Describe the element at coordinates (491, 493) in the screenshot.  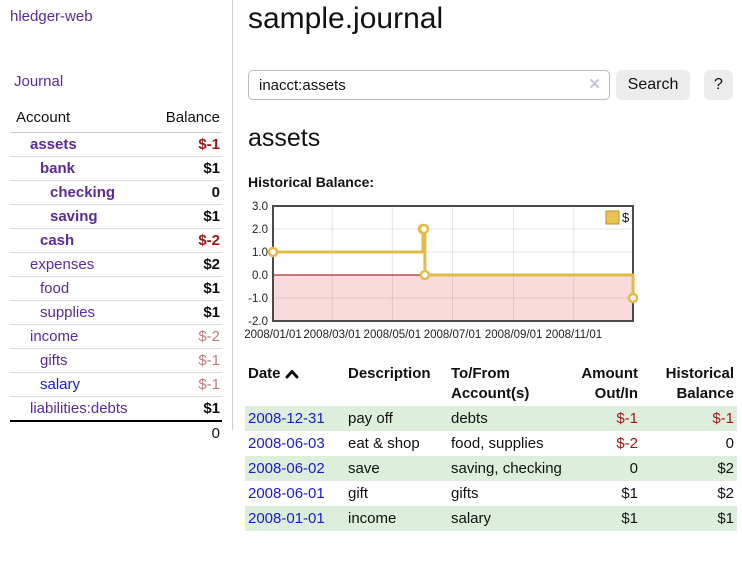
I see `table-row: 2008-06-01 gift gifts $1 $2` at that location.